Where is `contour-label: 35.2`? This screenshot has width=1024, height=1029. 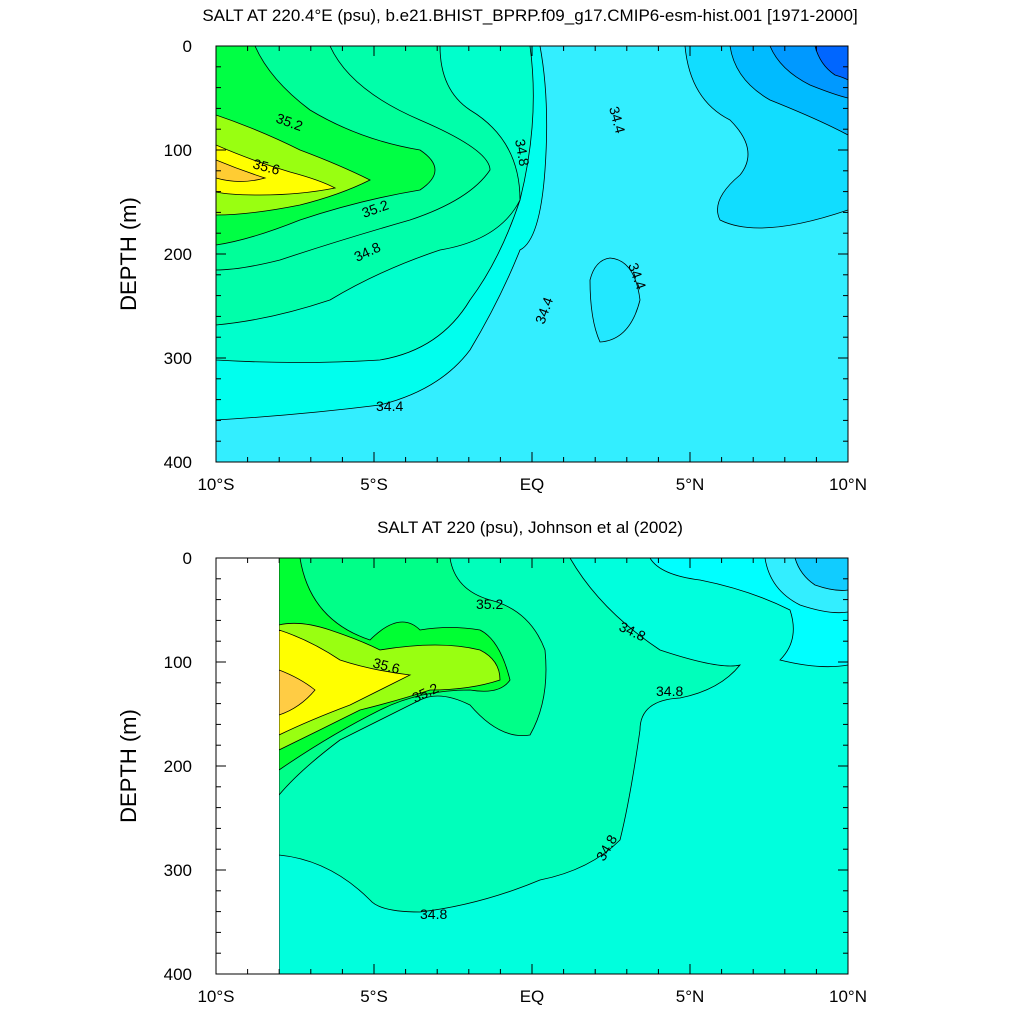
contour-label: 35.2 is located at coordinates (489, 604).